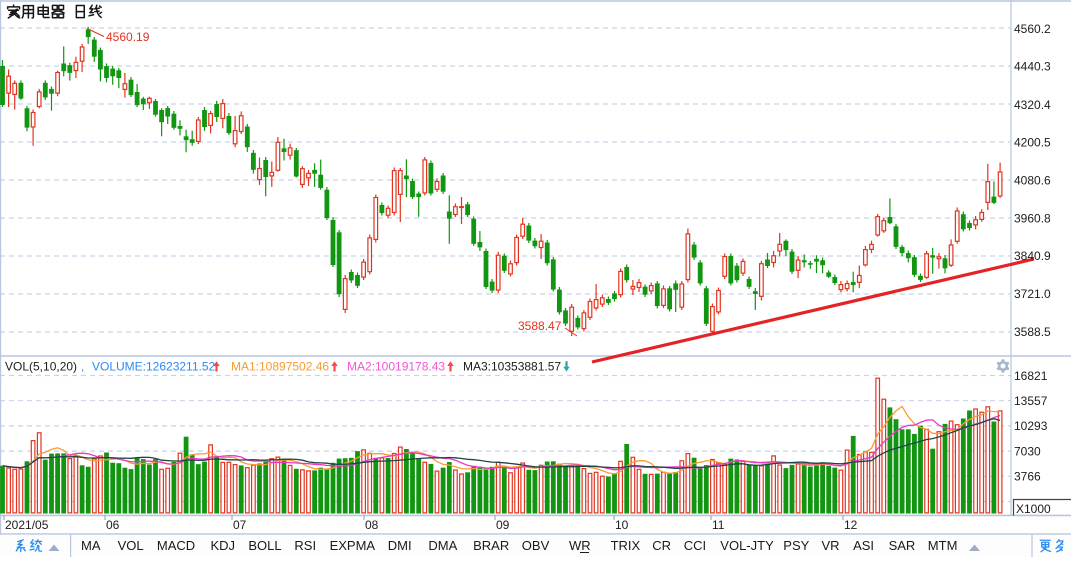  What do you see at coordinates (131, 545) in the screenshot?
I see `svg-text: VOL` at bounding box center [131, 545].